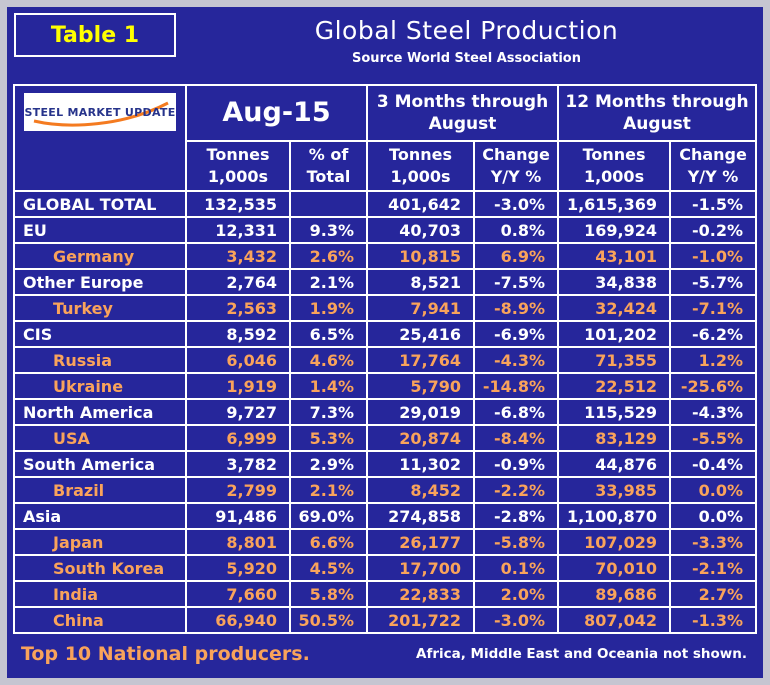 Image resolution: width=770 pixels, height=685 pixels. I want to click on row-value: 1,919, so click(238, 386).